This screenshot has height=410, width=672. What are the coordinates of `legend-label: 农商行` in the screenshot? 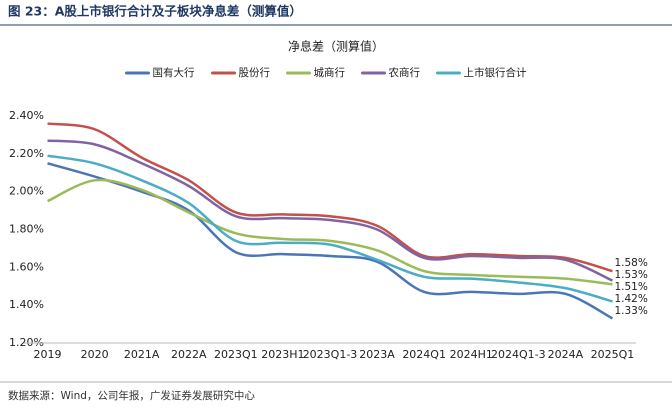 It's located at (405, 72).